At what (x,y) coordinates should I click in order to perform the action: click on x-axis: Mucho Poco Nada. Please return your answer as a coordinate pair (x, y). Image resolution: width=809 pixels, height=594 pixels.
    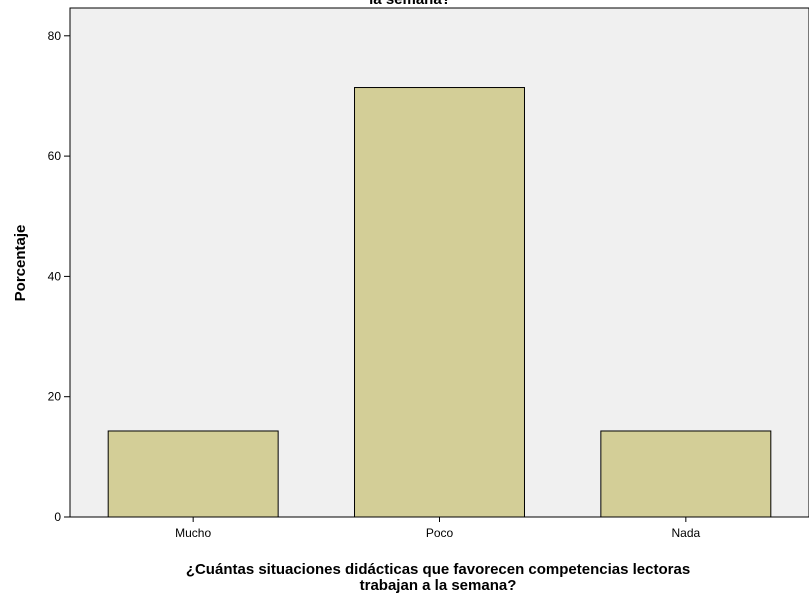
    Looking at the image, I should click on (438, 528).